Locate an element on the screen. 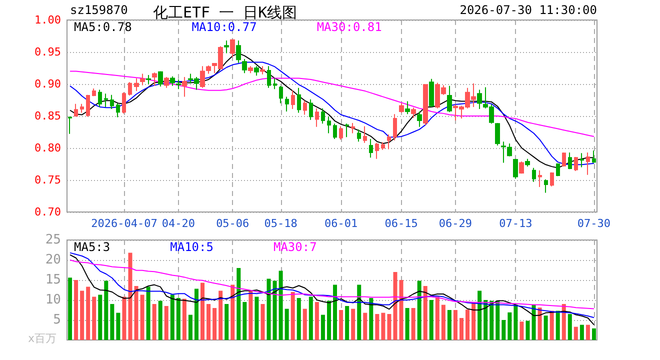 This screenshot has width=660, height=360. text: MA5:0.78 is located at coordinates (103, 27).